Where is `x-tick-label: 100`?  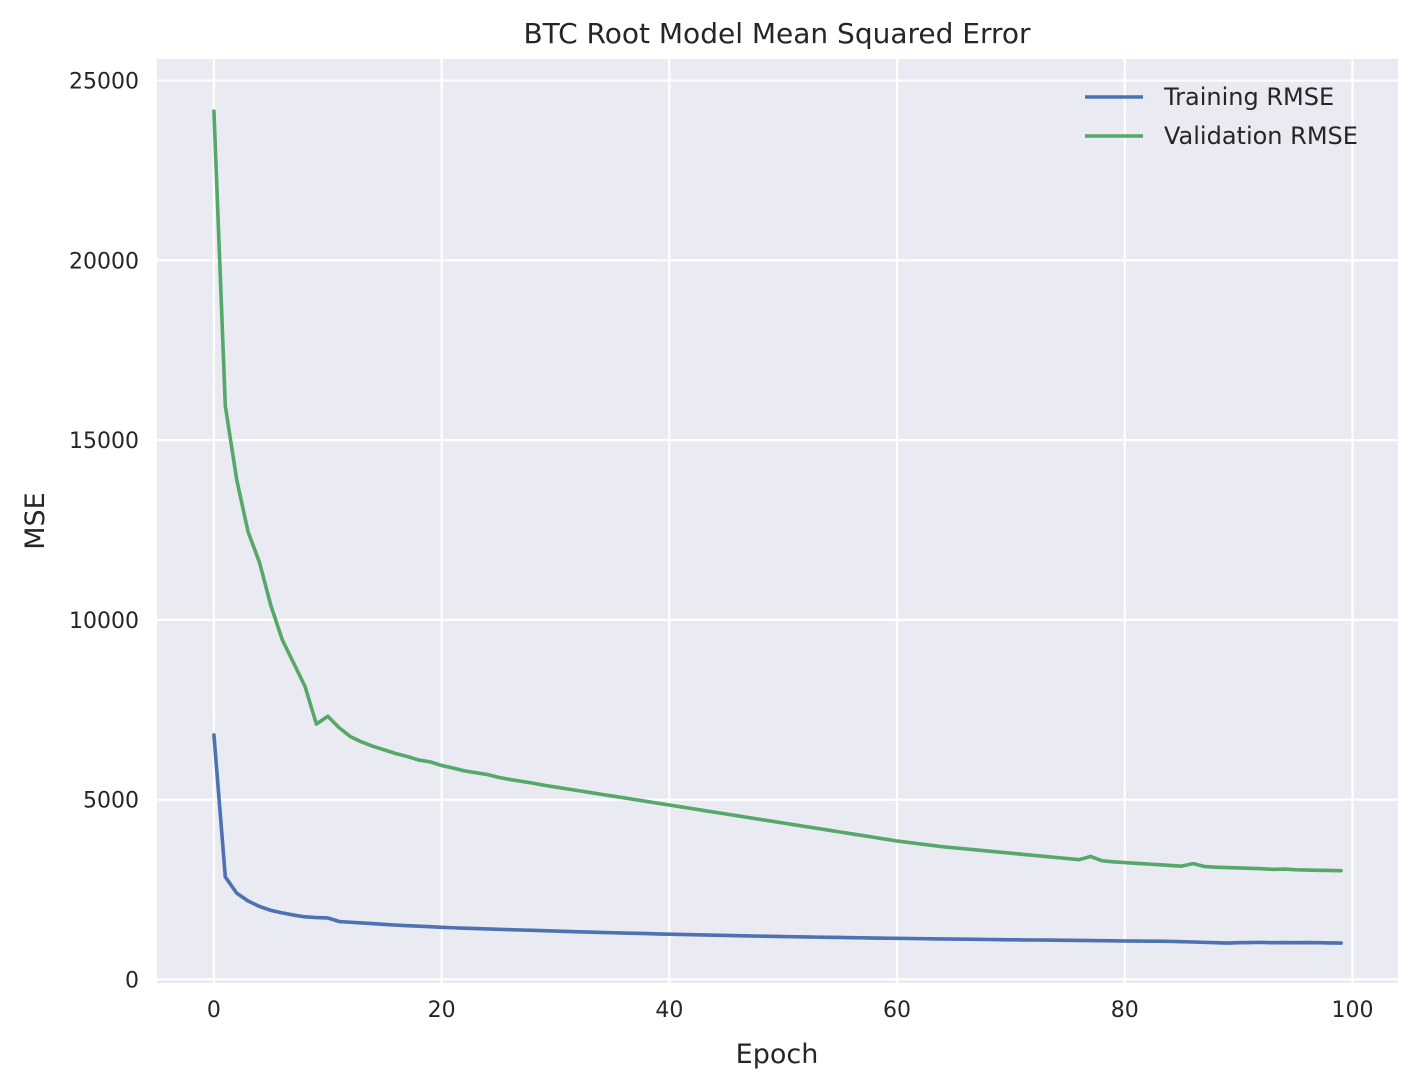 x-tick-label: 100 is located at coordinates (1352, 1010).